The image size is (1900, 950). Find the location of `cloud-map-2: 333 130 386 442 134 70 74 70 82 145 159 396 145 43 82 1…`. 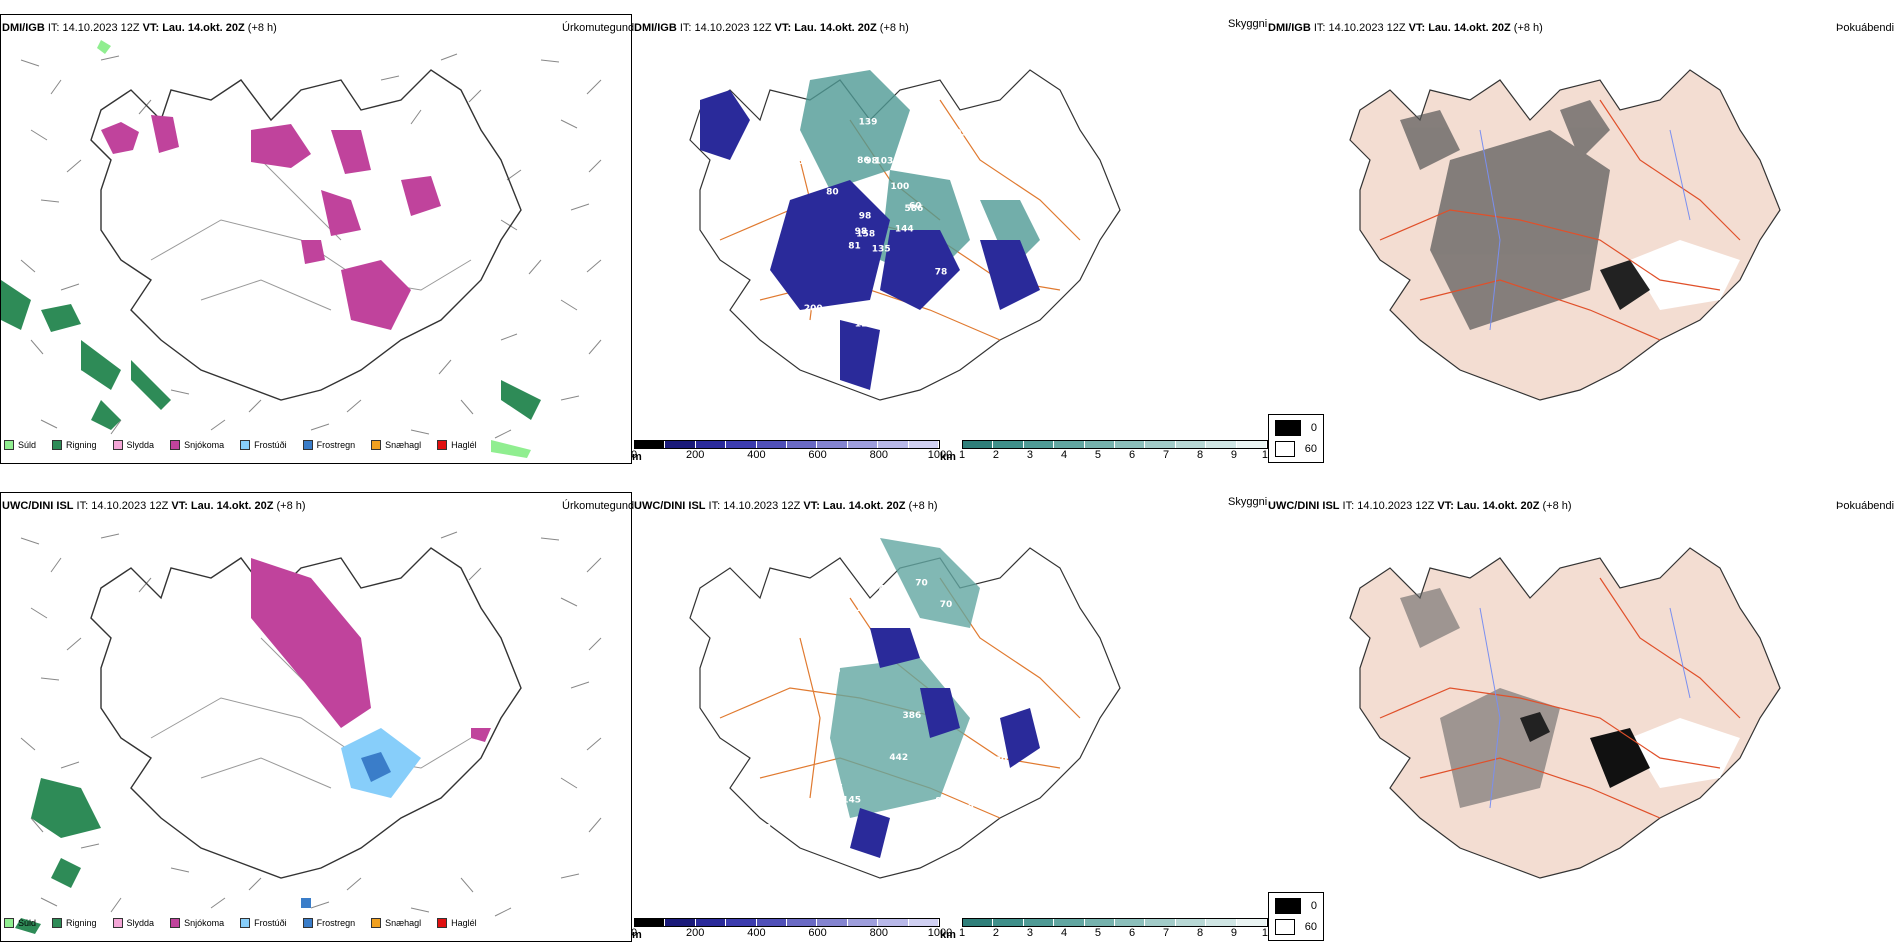

cloud-map-2: 333 130 386 442 134 70 74 70 82 145 159 396 145 43 82 1… is located at coordinates (905, 708).